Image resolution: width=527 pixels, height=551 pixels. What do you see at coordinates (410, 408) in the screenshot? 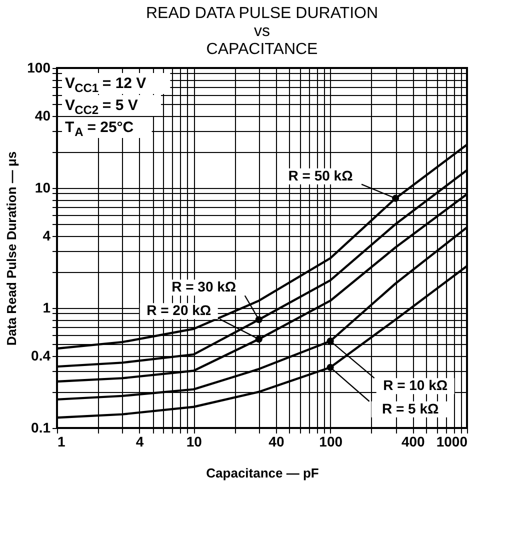
I see `text: R = 5 kΩ` at bounding box center [410, 408].